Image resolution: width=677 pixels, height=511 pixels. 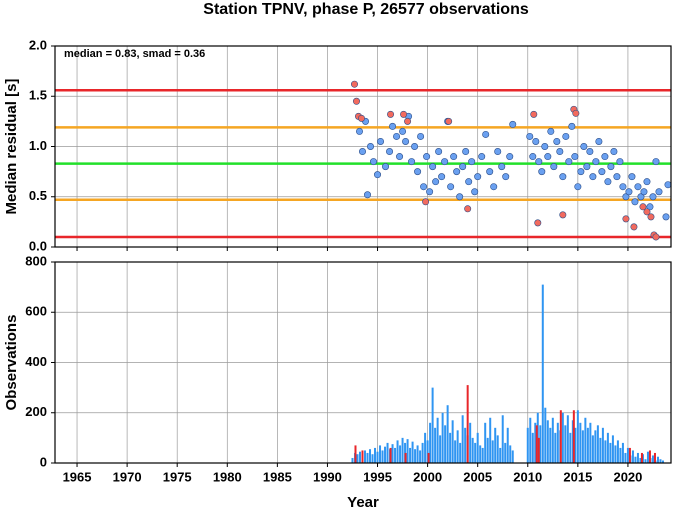 I want to click on y-tick-label: 2.0, so click(x=38, y=44).